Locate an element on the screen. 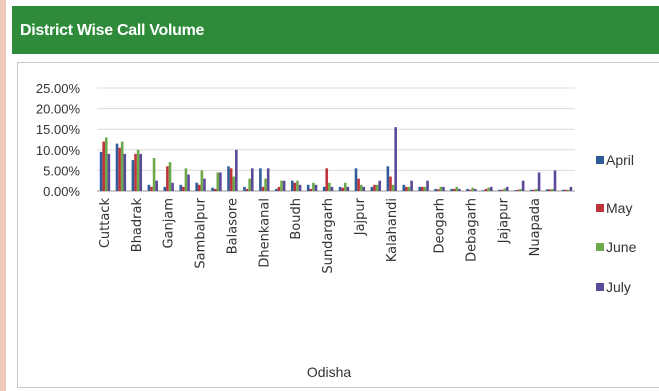 The width and height of the screenshot is (659, 391). chart-title: District Wise Call Volume is located at coordinates (112, 30).